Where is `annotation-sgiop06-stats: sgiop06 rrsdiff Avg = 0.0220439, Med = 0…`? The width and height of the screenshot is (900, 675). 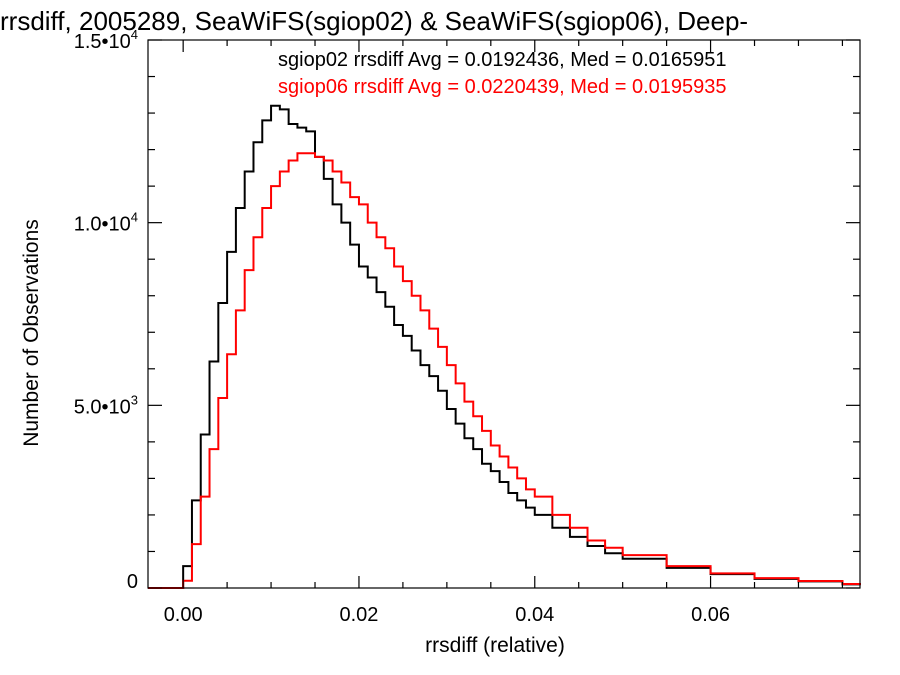 annotation-sgiop06-stats: sgiop06 rrsdiff Avg = 0.0220439, Med = 0… is located at coordinates (502, 87).